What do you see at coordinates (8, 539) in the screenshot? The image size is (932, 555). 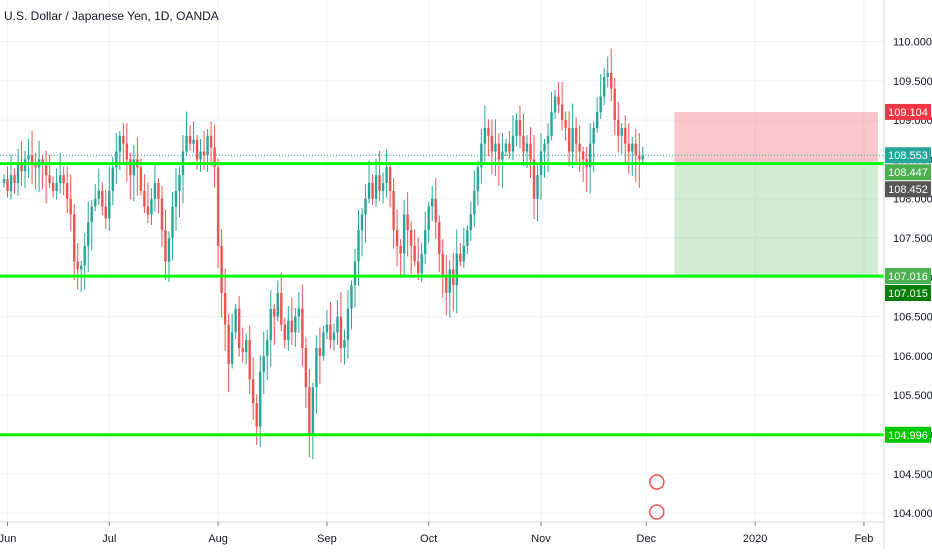 I see `x-tick-label: Jun` at bounding box center [8, 539].